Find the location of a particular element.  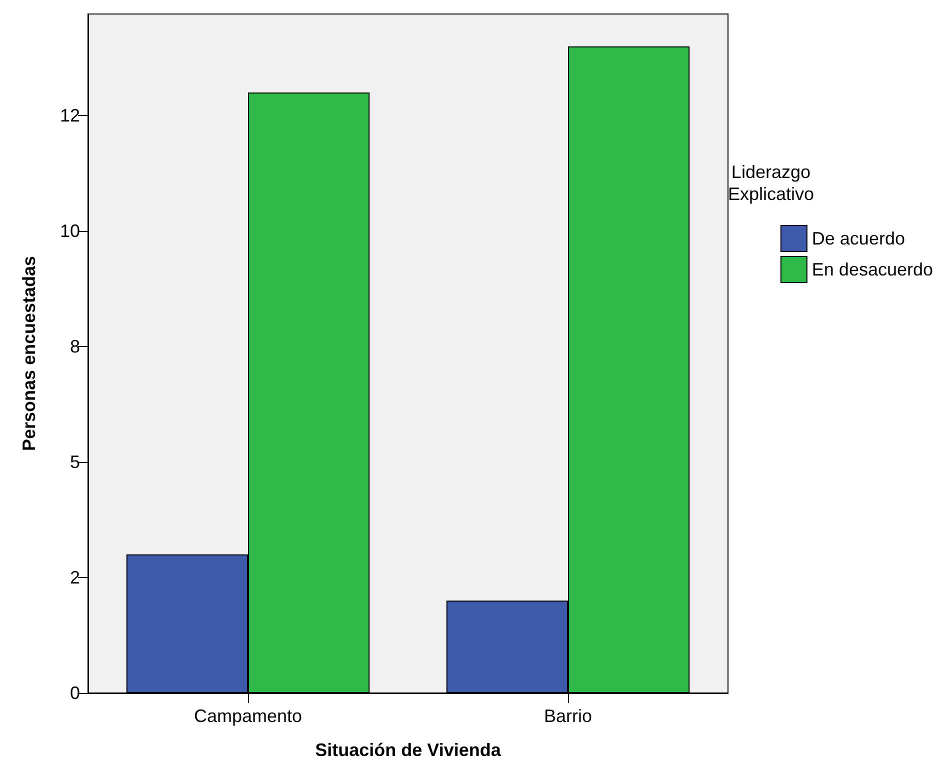

y-tick-label: 2 is located at coordinates (75, 578).